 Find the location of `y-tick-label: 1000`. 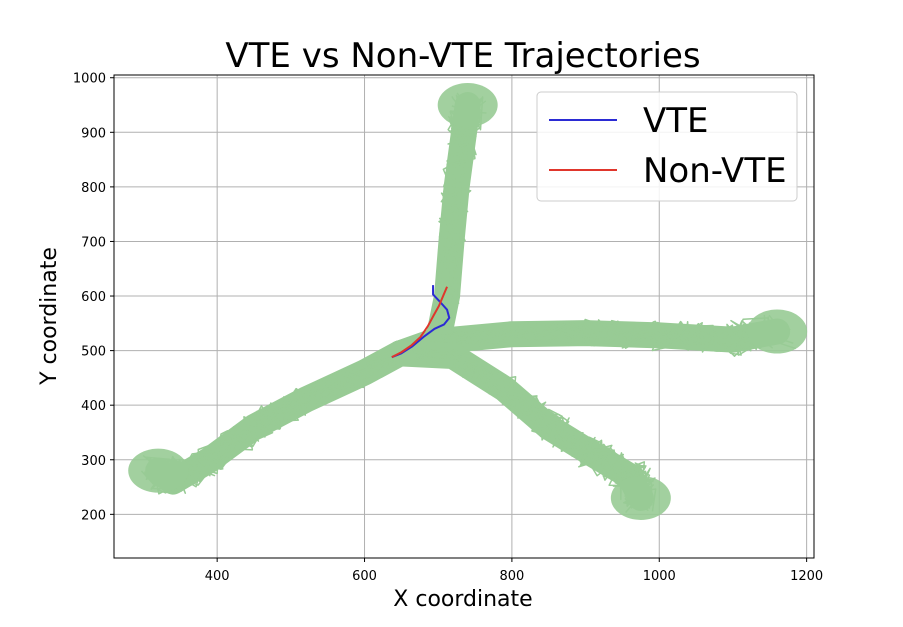

y-tick-label: 1000 is located at coordinates (89, 79).